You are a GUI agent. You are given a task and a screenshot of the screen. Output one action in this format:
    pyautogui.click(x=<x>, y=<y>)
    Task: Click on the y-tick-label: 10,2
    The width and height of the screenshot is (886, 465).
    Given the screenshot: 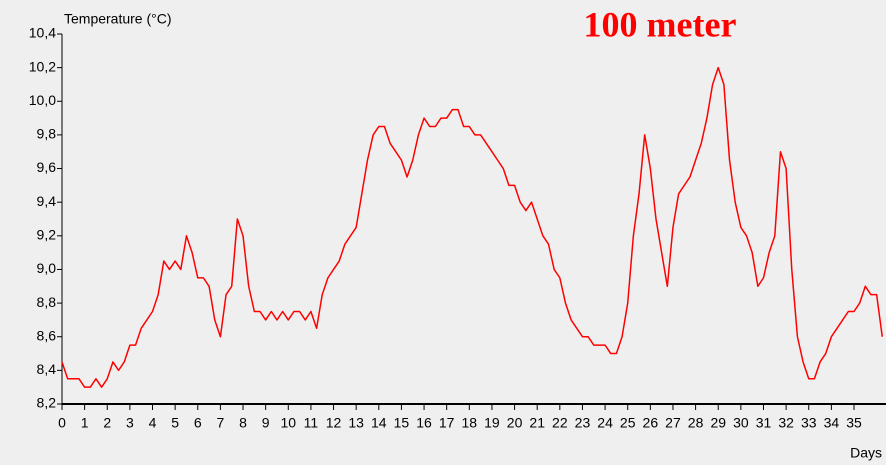 What is the action you would take?
    pyautogui.click(x=42, y=66)
    